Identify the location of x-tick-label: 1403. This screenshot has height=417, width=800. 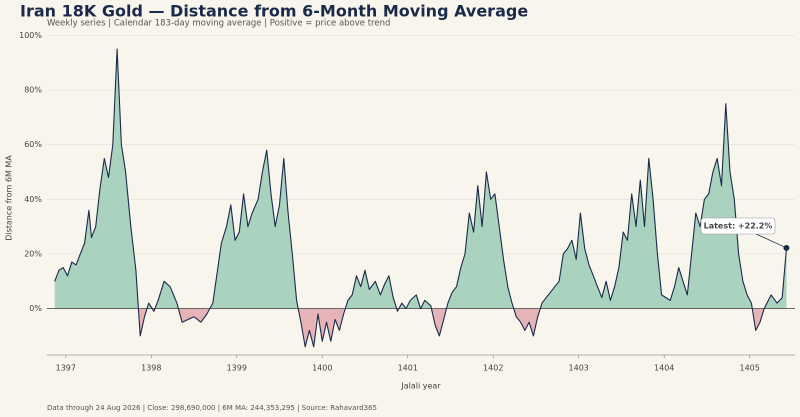
(579, 368).